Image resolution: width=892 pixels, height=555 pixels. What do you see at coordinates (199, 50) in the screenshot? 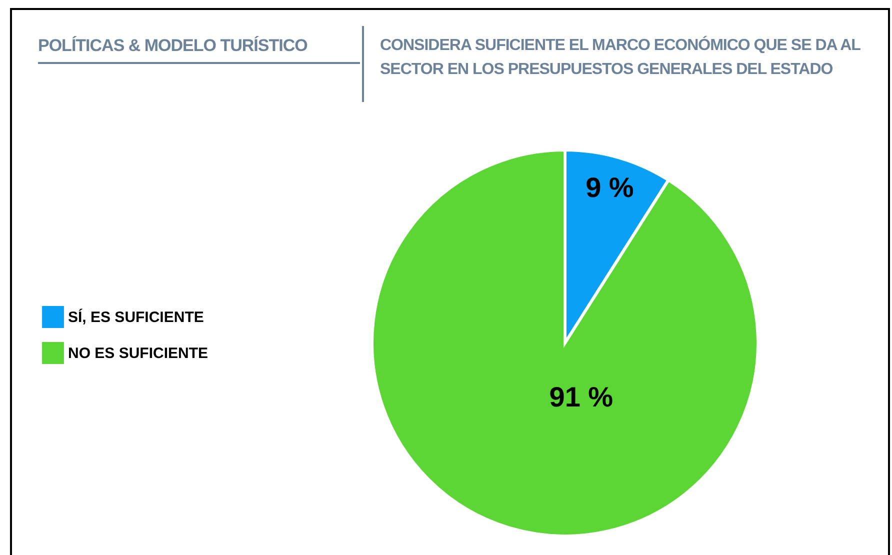
I see `chart-title: POLÍTICAS & MODELO TURÍSTICO` at bounding box center [199, 50].